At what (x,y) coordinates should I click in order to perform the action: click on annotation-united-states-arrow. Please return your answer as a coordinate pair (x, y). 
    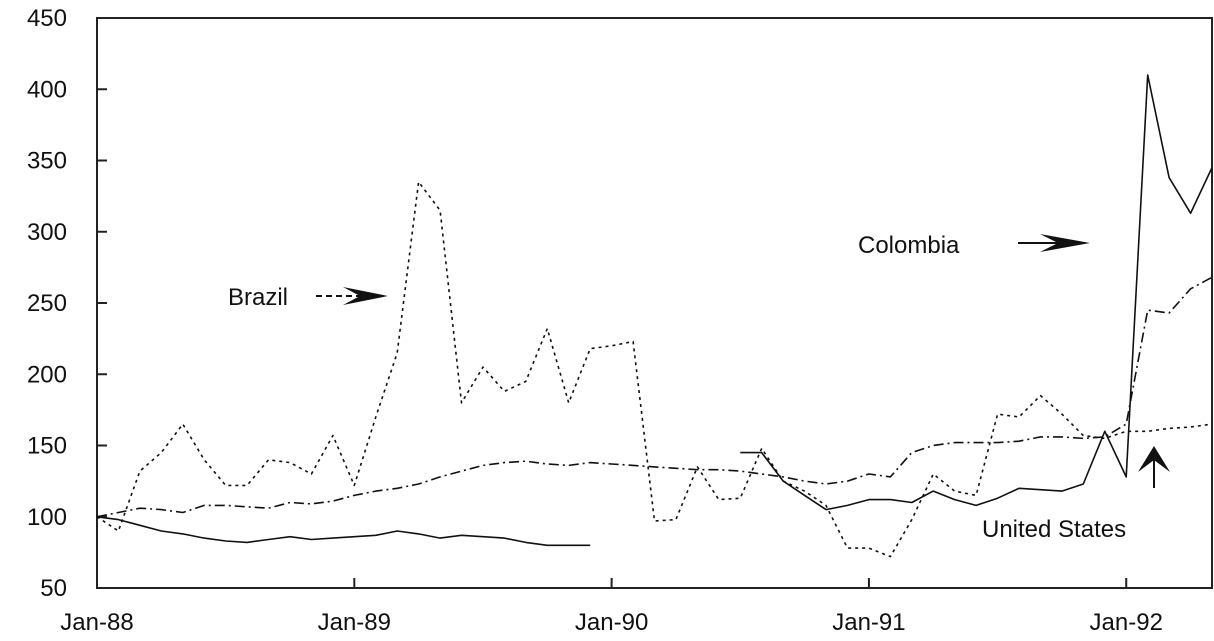
    Looking at the image, I should click on (1154, 467).